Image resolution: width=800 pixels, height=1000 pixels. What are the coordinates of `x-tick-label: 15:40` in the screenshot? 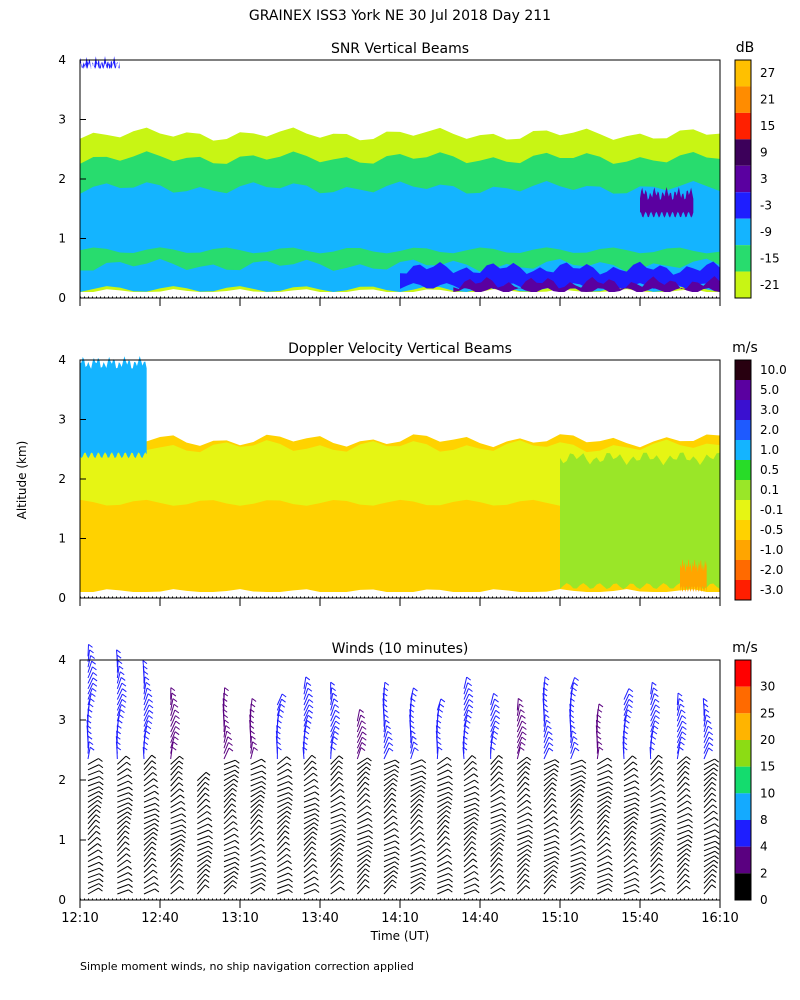 It's located at (639, 918).